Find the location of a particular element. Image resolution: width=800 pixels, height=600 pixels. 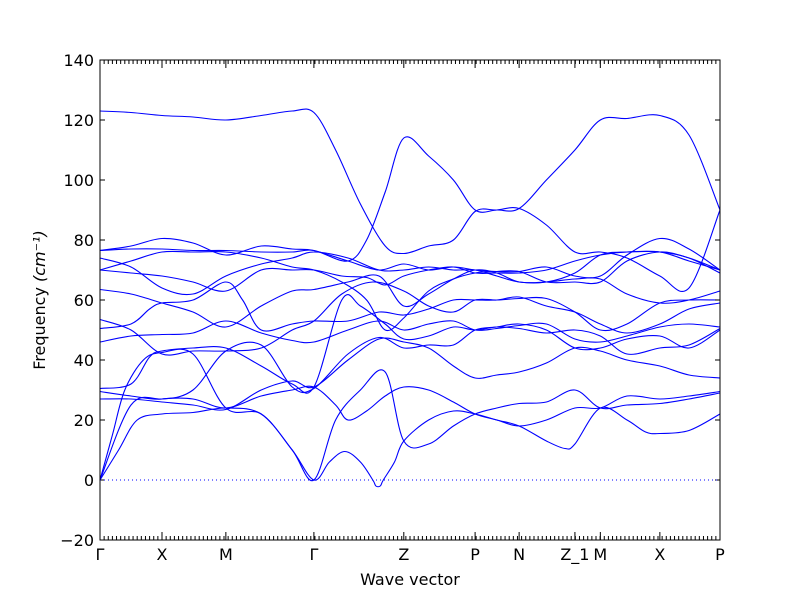

y-tick-label: 140 is located at coordinates (78, 60).